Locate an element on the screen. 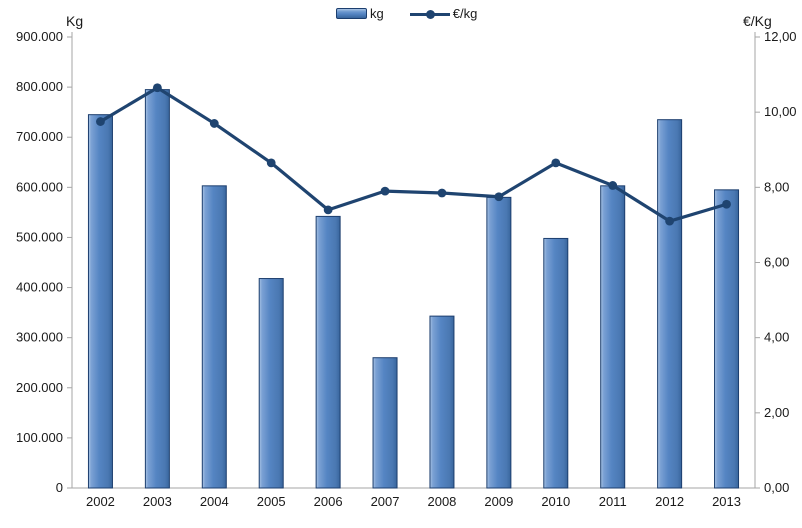  line-marker-2012 is located at coordinates (670, 221).